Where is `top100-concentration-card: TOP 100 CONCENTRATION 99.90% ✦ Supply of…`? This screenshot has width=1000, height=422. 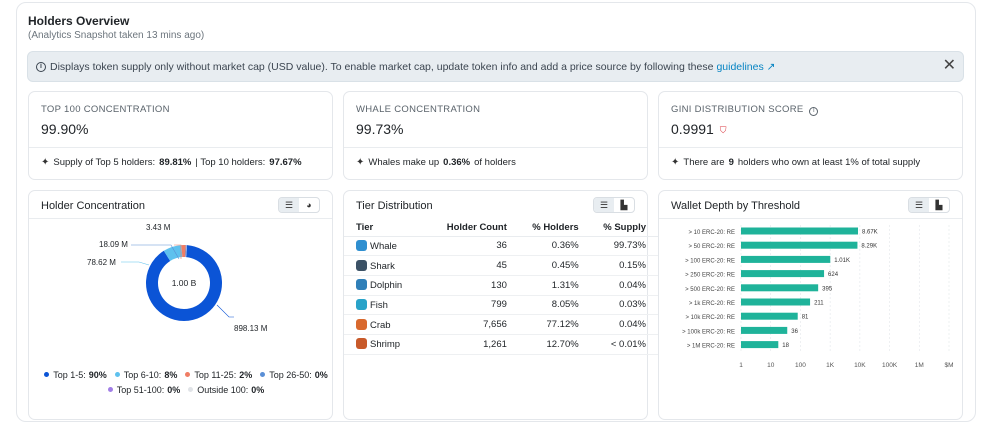 top100-concentration-card: TOP 100 CONCENTRATION 99.90% ✦ Supply of… is located at coordinates (180, 135).